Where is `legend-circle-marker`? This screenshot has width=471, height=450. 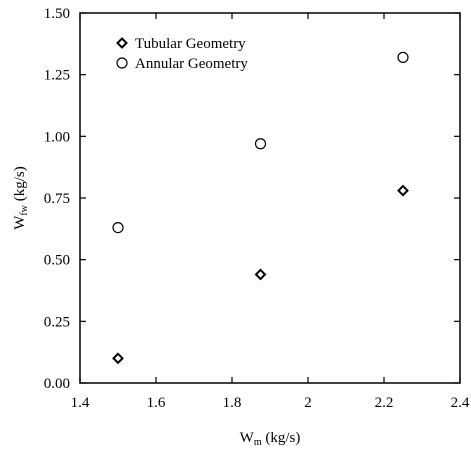 legend-circle-marker is located at coordinates (122, 63).